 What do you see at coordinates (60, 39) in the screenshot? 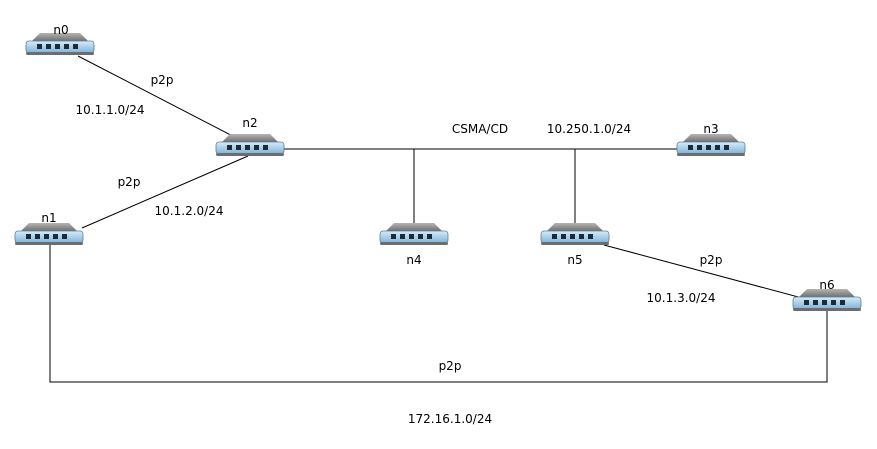
I see `node-n0: n0` at bounding box center [60, 39].